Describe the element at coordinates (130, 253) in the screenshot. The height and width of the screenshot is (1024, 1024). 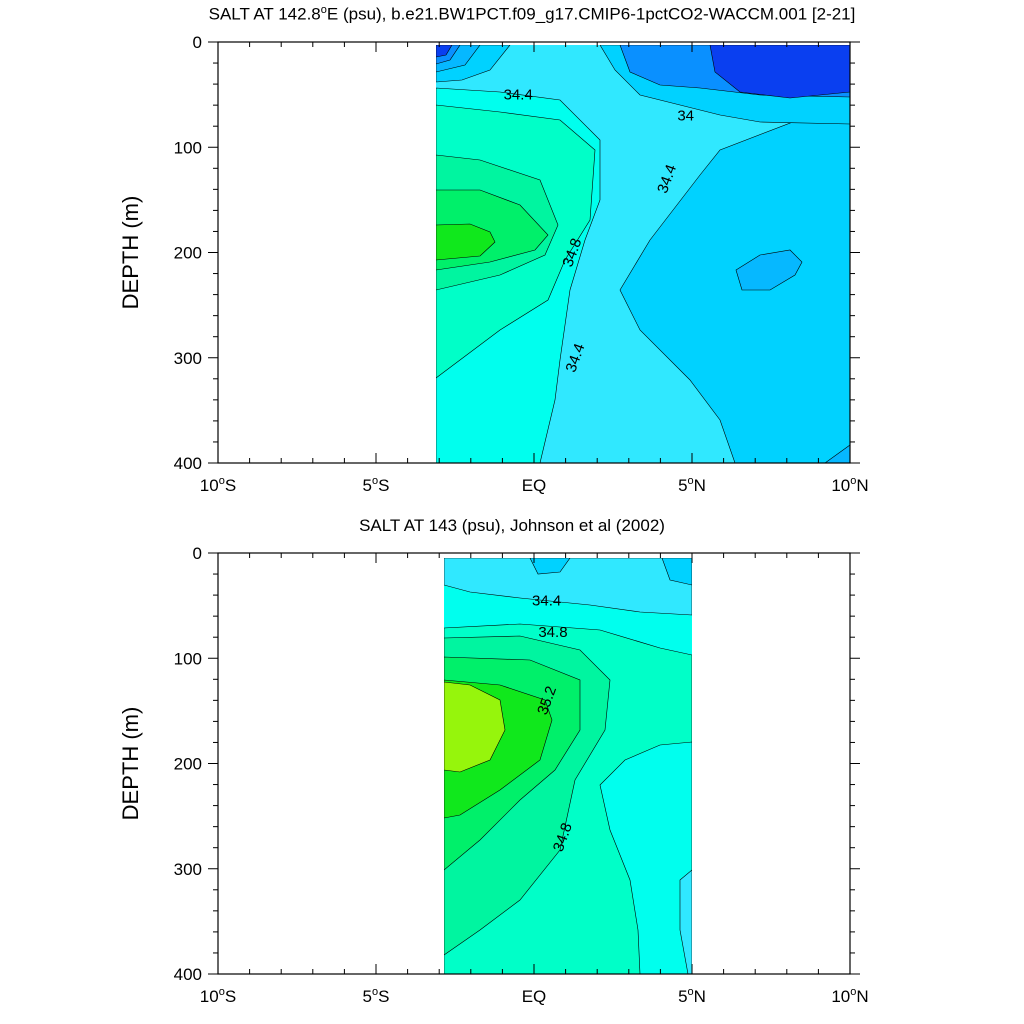
I see `top-y-axis-title: DEPTH (m)` at that location.